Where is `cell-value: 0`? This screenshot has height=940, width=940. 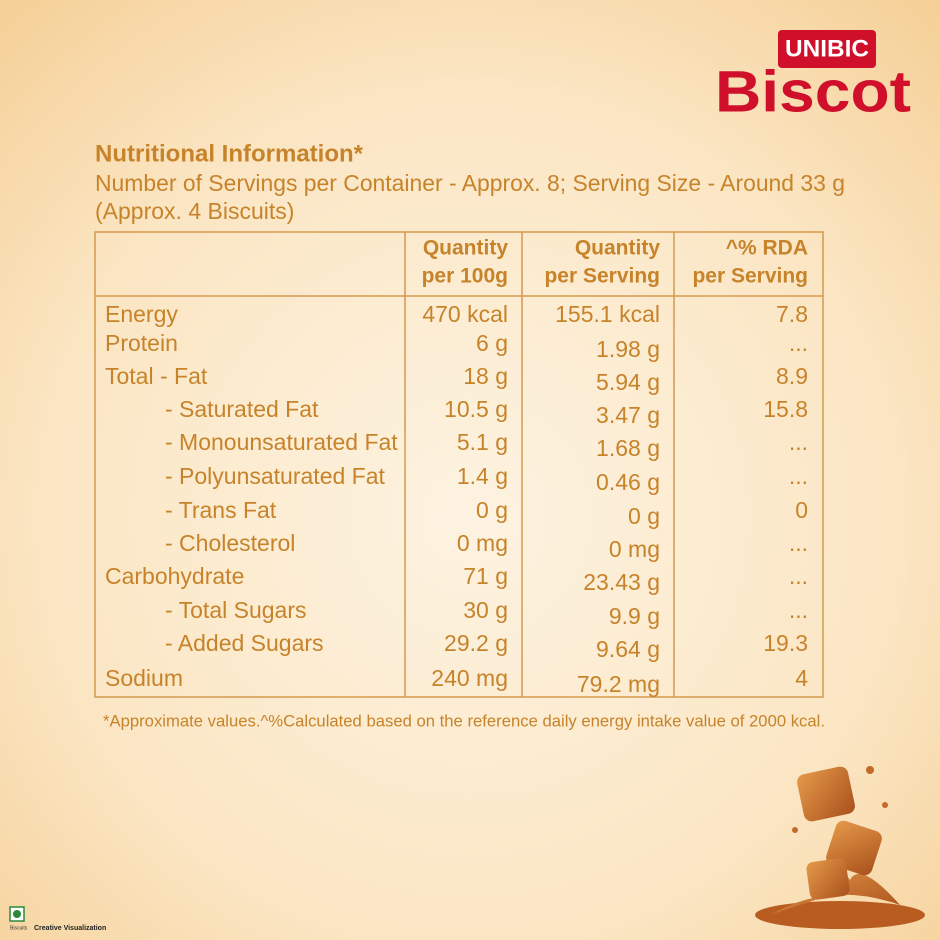
cell-value: 0 is located at coordinates (801, 510).